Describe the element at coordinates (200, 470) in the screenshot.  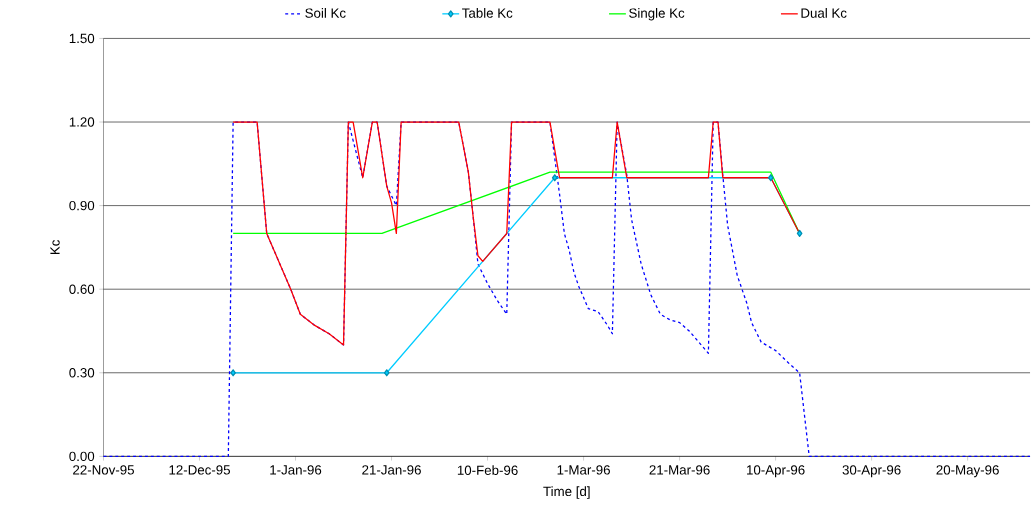
I see `x-tick-label: 12-Dec-95` at that location.